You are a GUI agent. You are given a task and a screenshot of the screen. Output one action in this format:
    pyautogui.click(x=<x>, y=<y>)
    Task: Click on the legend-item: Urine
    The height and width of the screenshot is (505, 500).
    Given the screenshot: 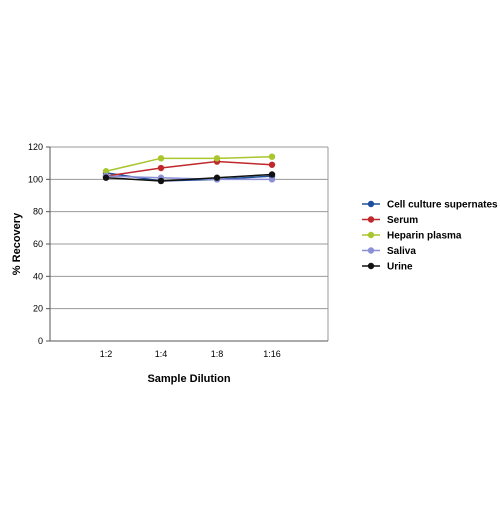 What is the action you would take?
    pyautogui.click(x=387, y=267)
    